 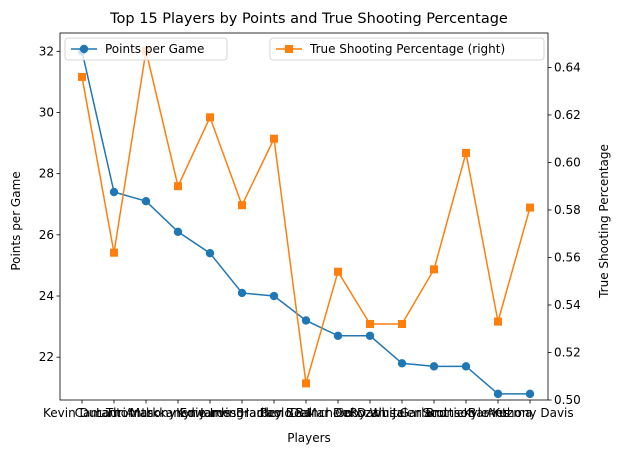 I want to click on x-tick-label: James Harden, so click(x=241, y=413).